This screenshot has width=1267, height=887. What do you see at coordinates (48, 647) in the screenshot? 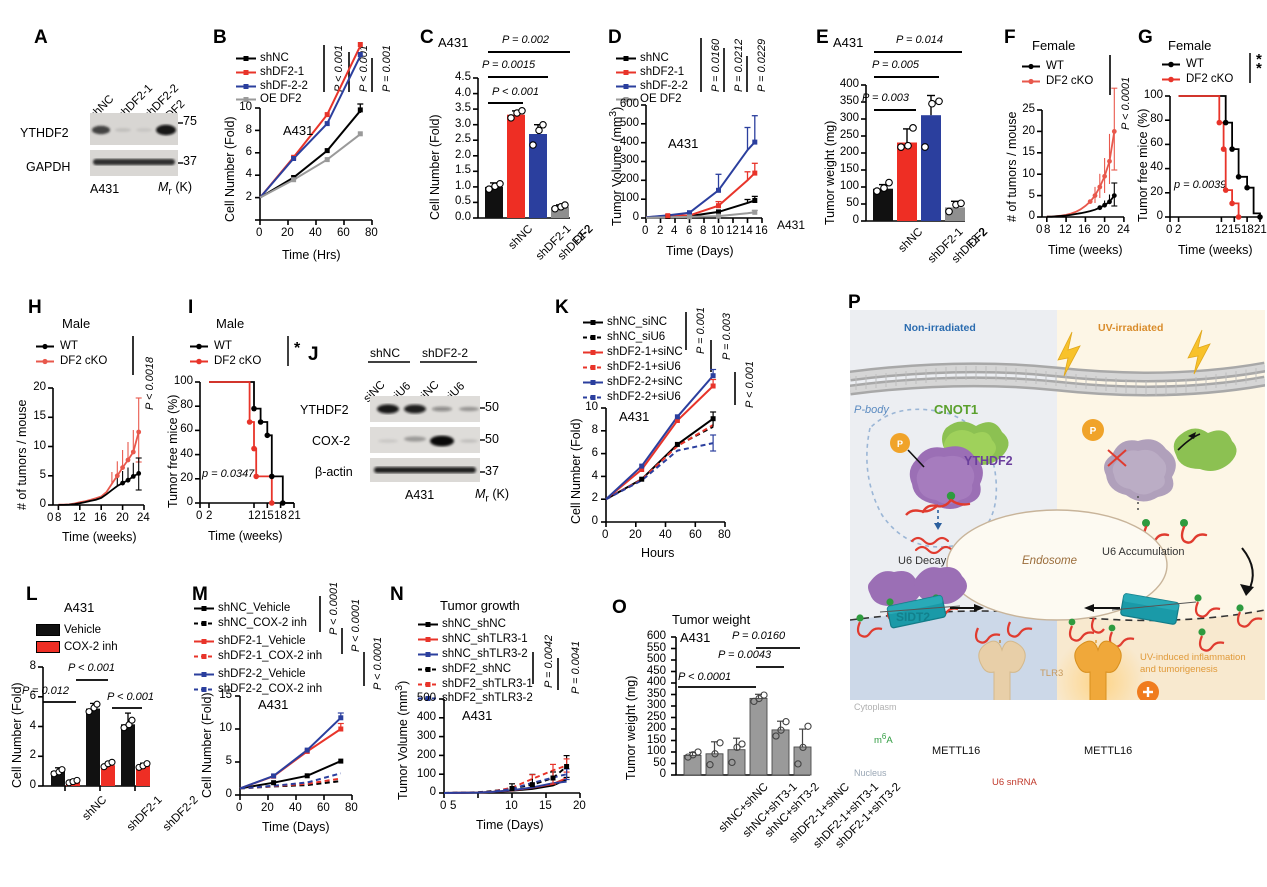
I see `legend-swatch-cox2` at bounding box center [48, 647].